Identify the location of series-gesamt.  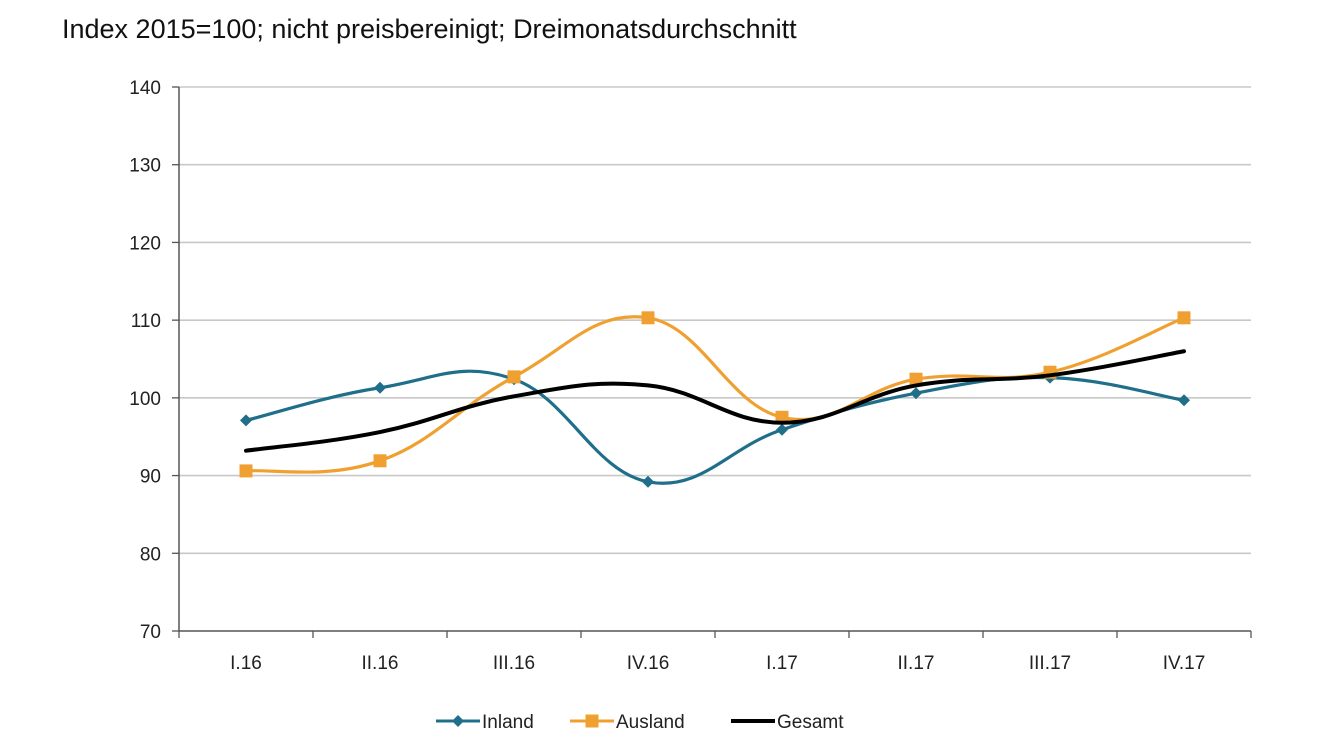
(715, 401).